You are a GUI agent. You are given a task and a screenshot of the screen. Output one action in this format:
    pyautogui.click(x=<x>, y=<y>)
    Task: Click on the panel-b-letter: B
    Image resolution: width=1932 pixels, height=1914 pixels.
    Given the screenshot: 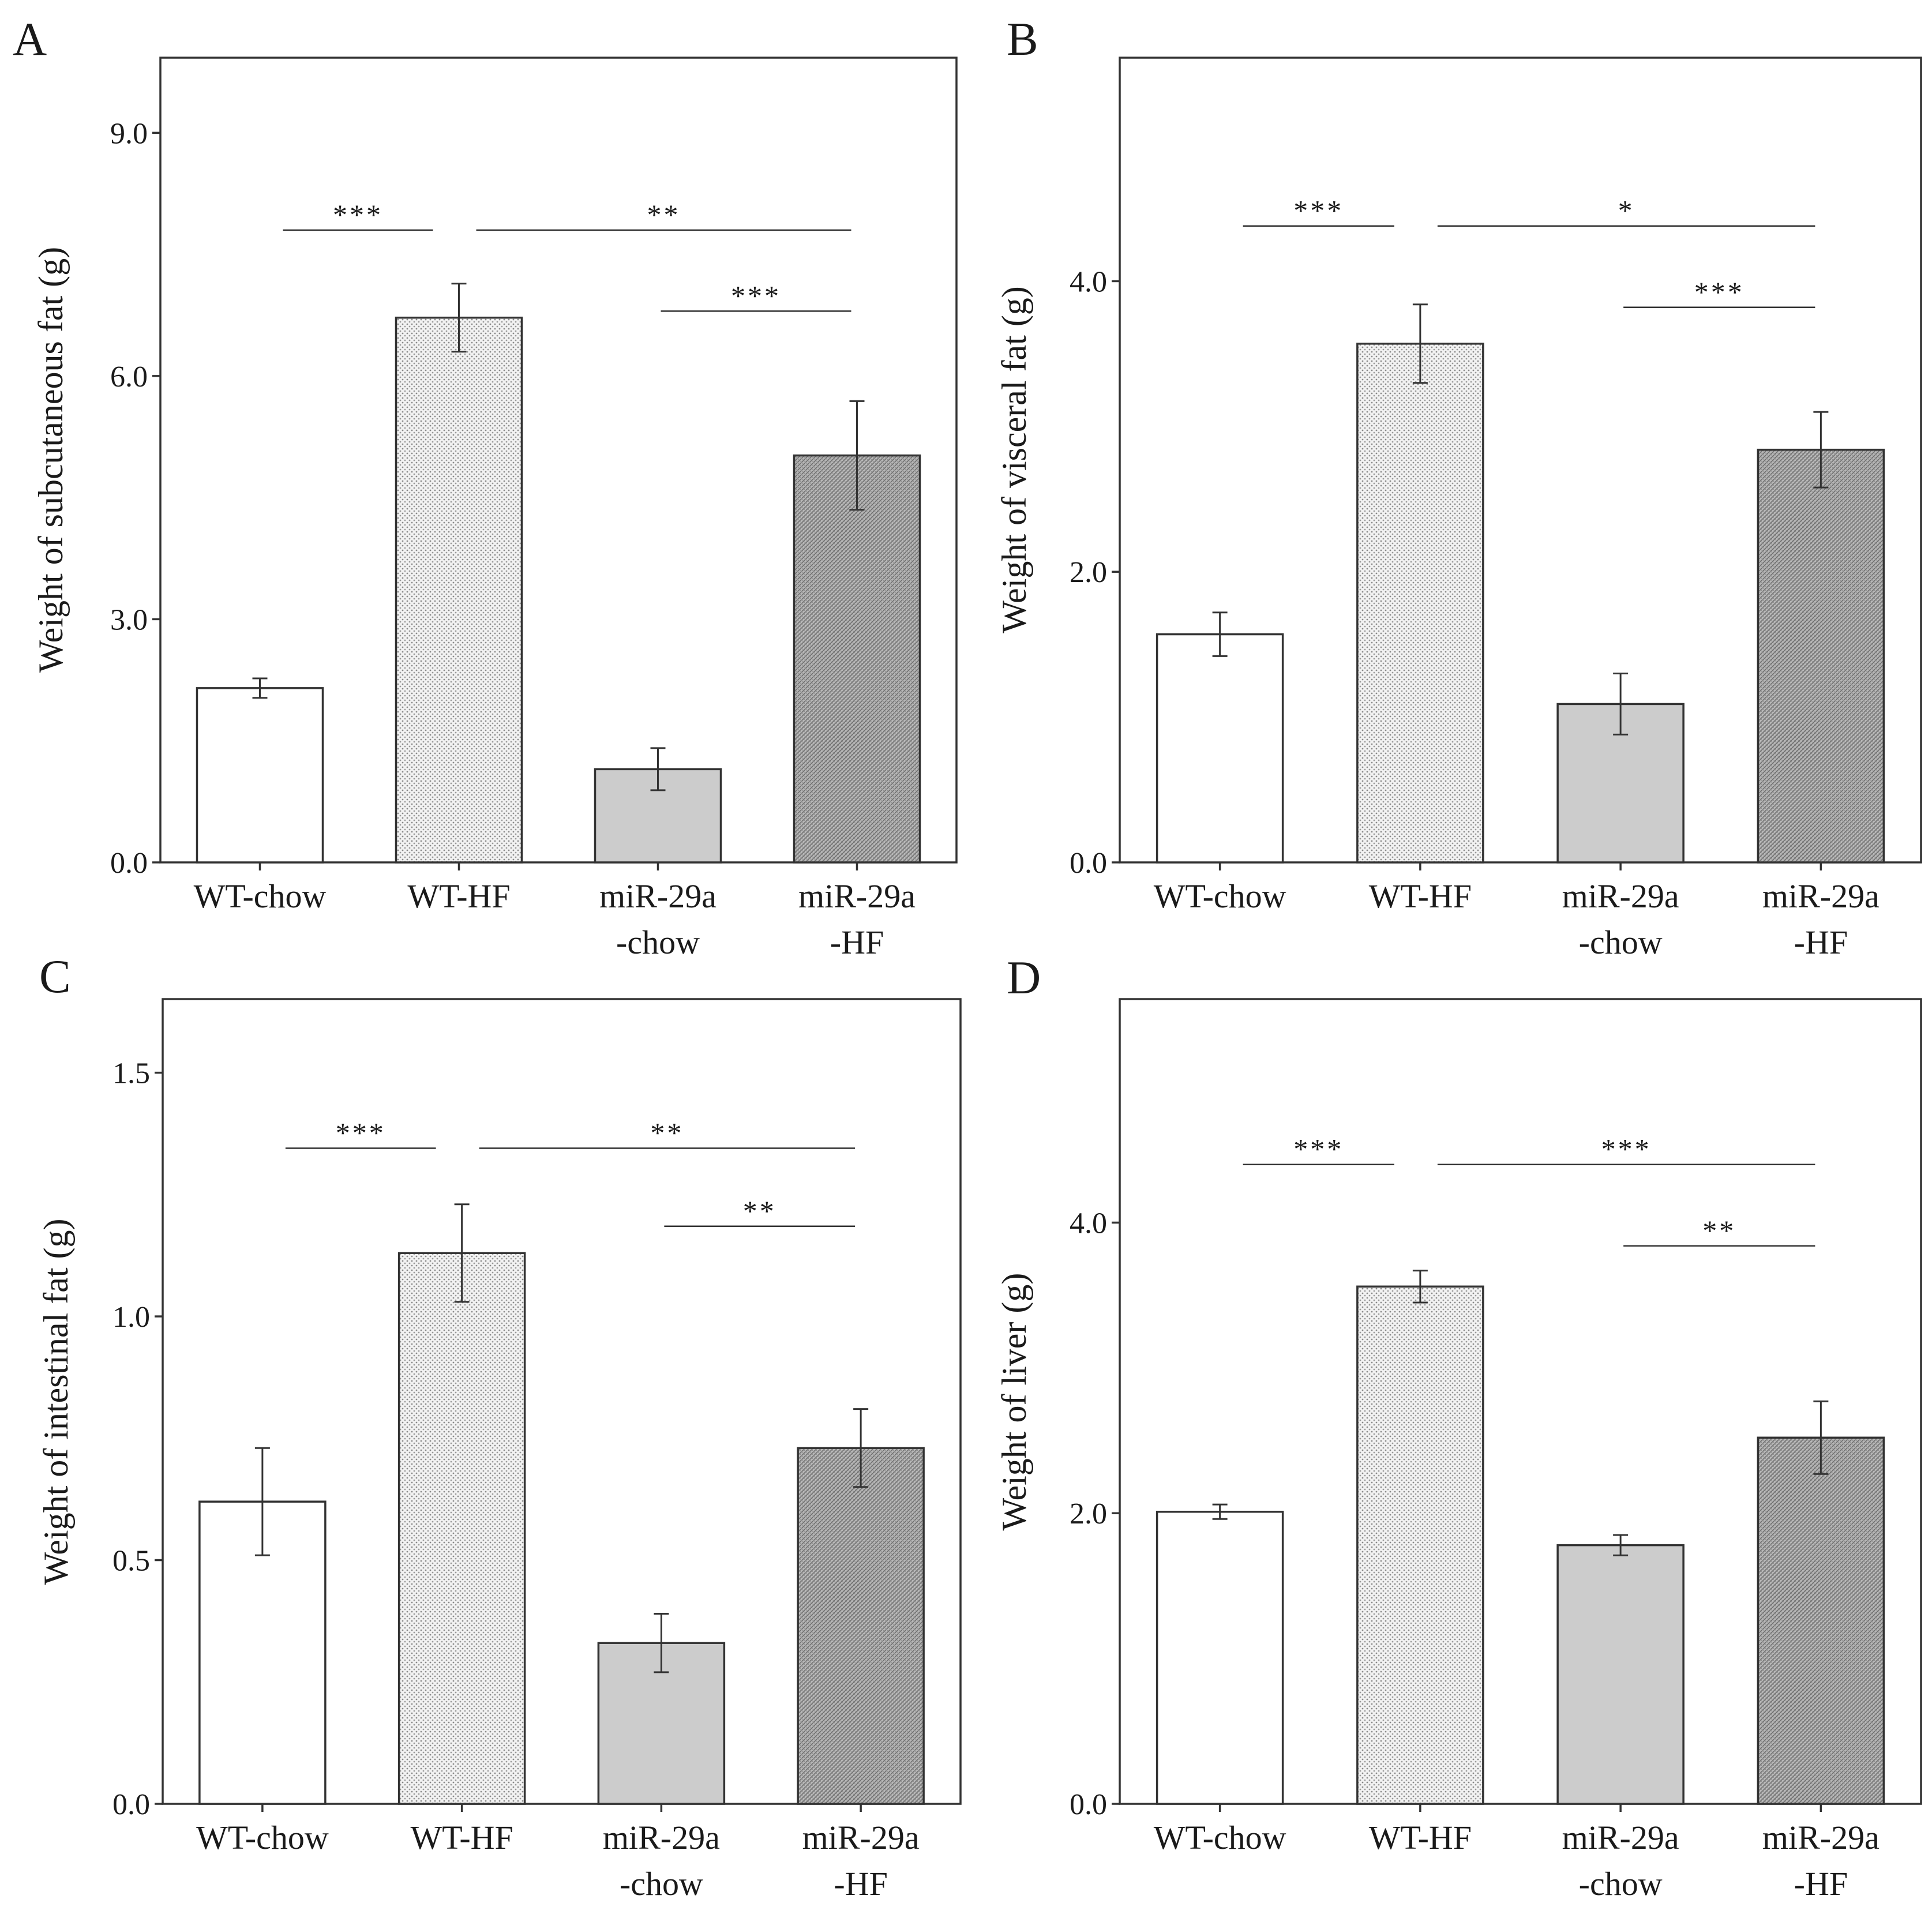 What is the action you would take?
    pyautogui.click(x=1023, y=39)
    